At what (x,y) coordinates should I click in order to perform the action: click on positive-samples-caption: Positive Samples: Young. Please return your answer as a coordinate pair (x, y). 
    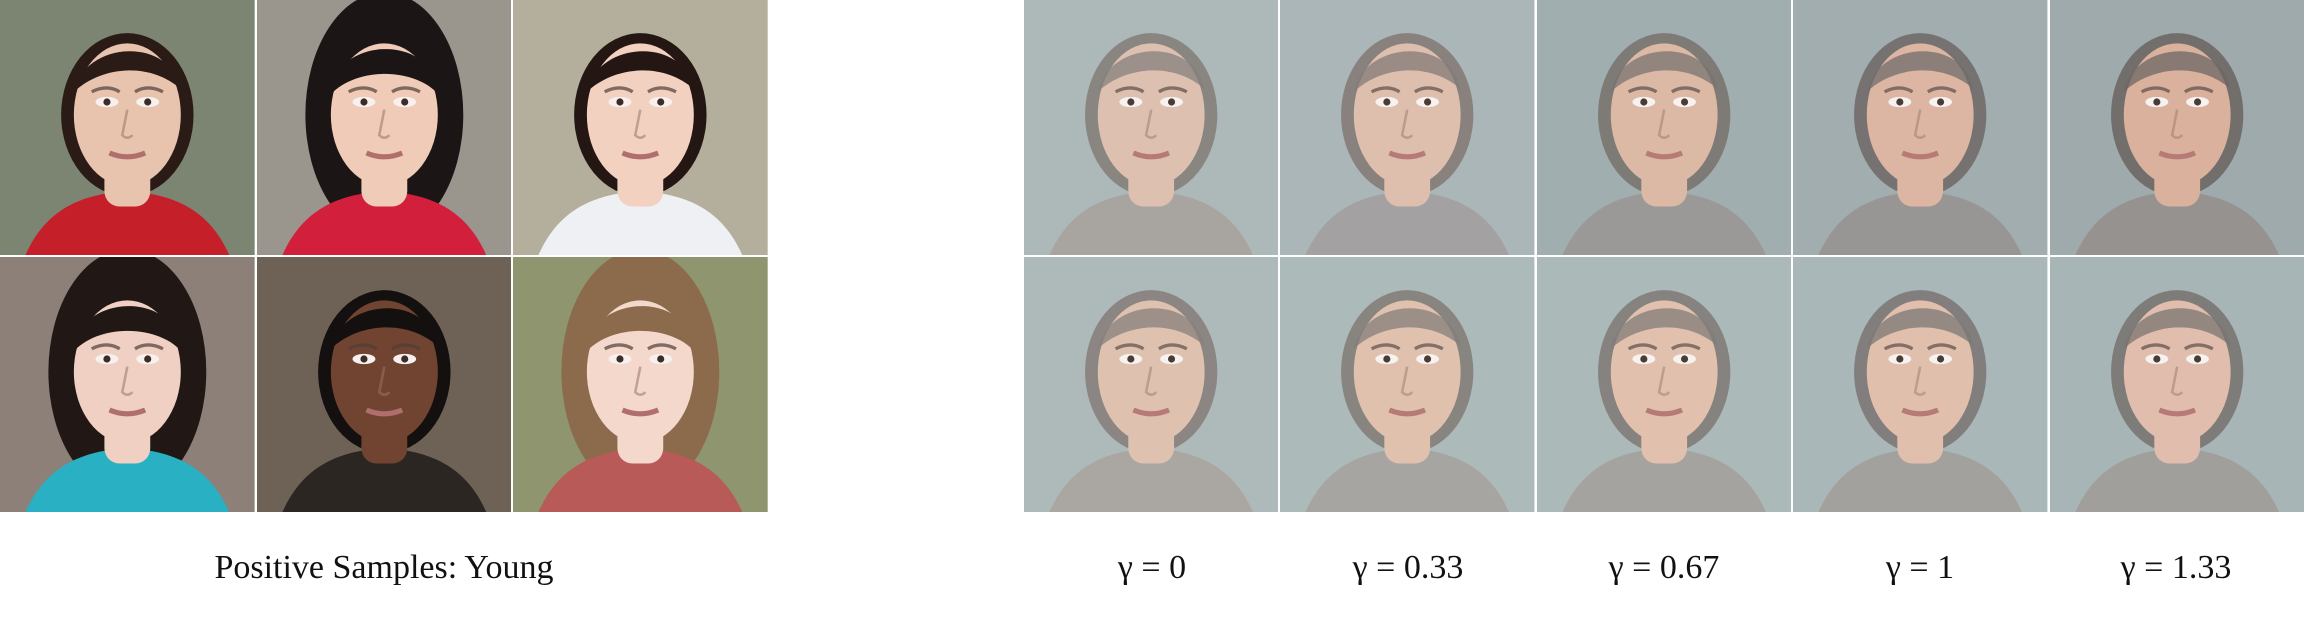
    Looking at the image, I should click on (384, 567).